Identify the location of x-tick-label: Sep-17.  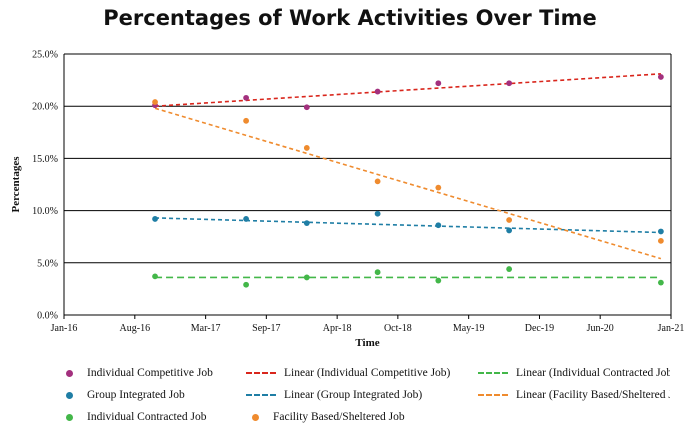
(266, 328).